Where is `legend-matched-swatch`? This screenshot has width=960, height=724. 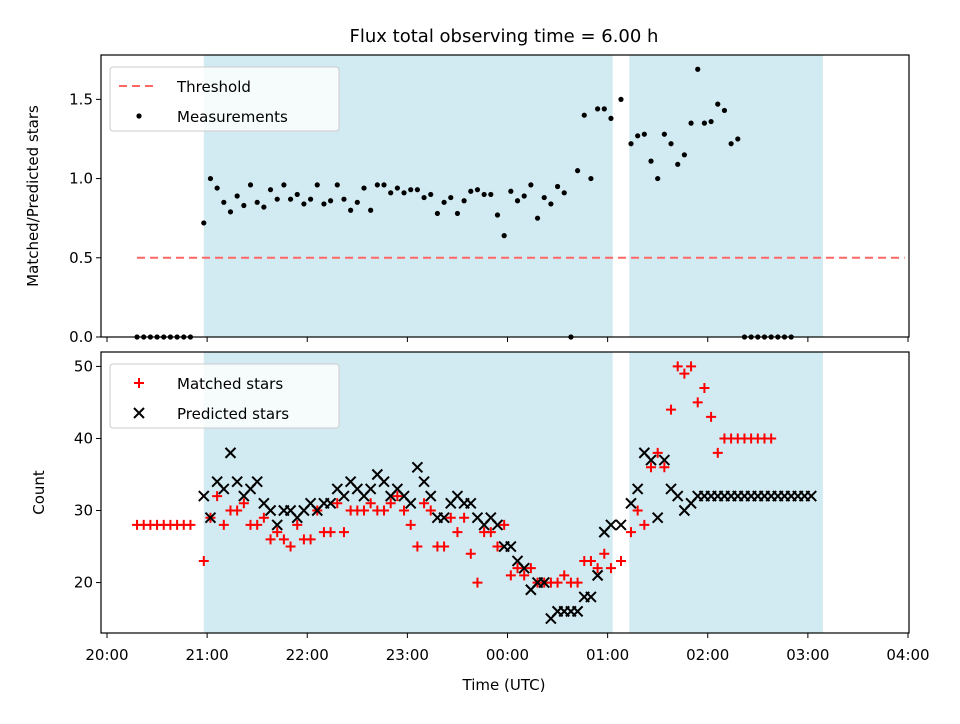
legend-matched-swatch is located at coordinates (139, 383).